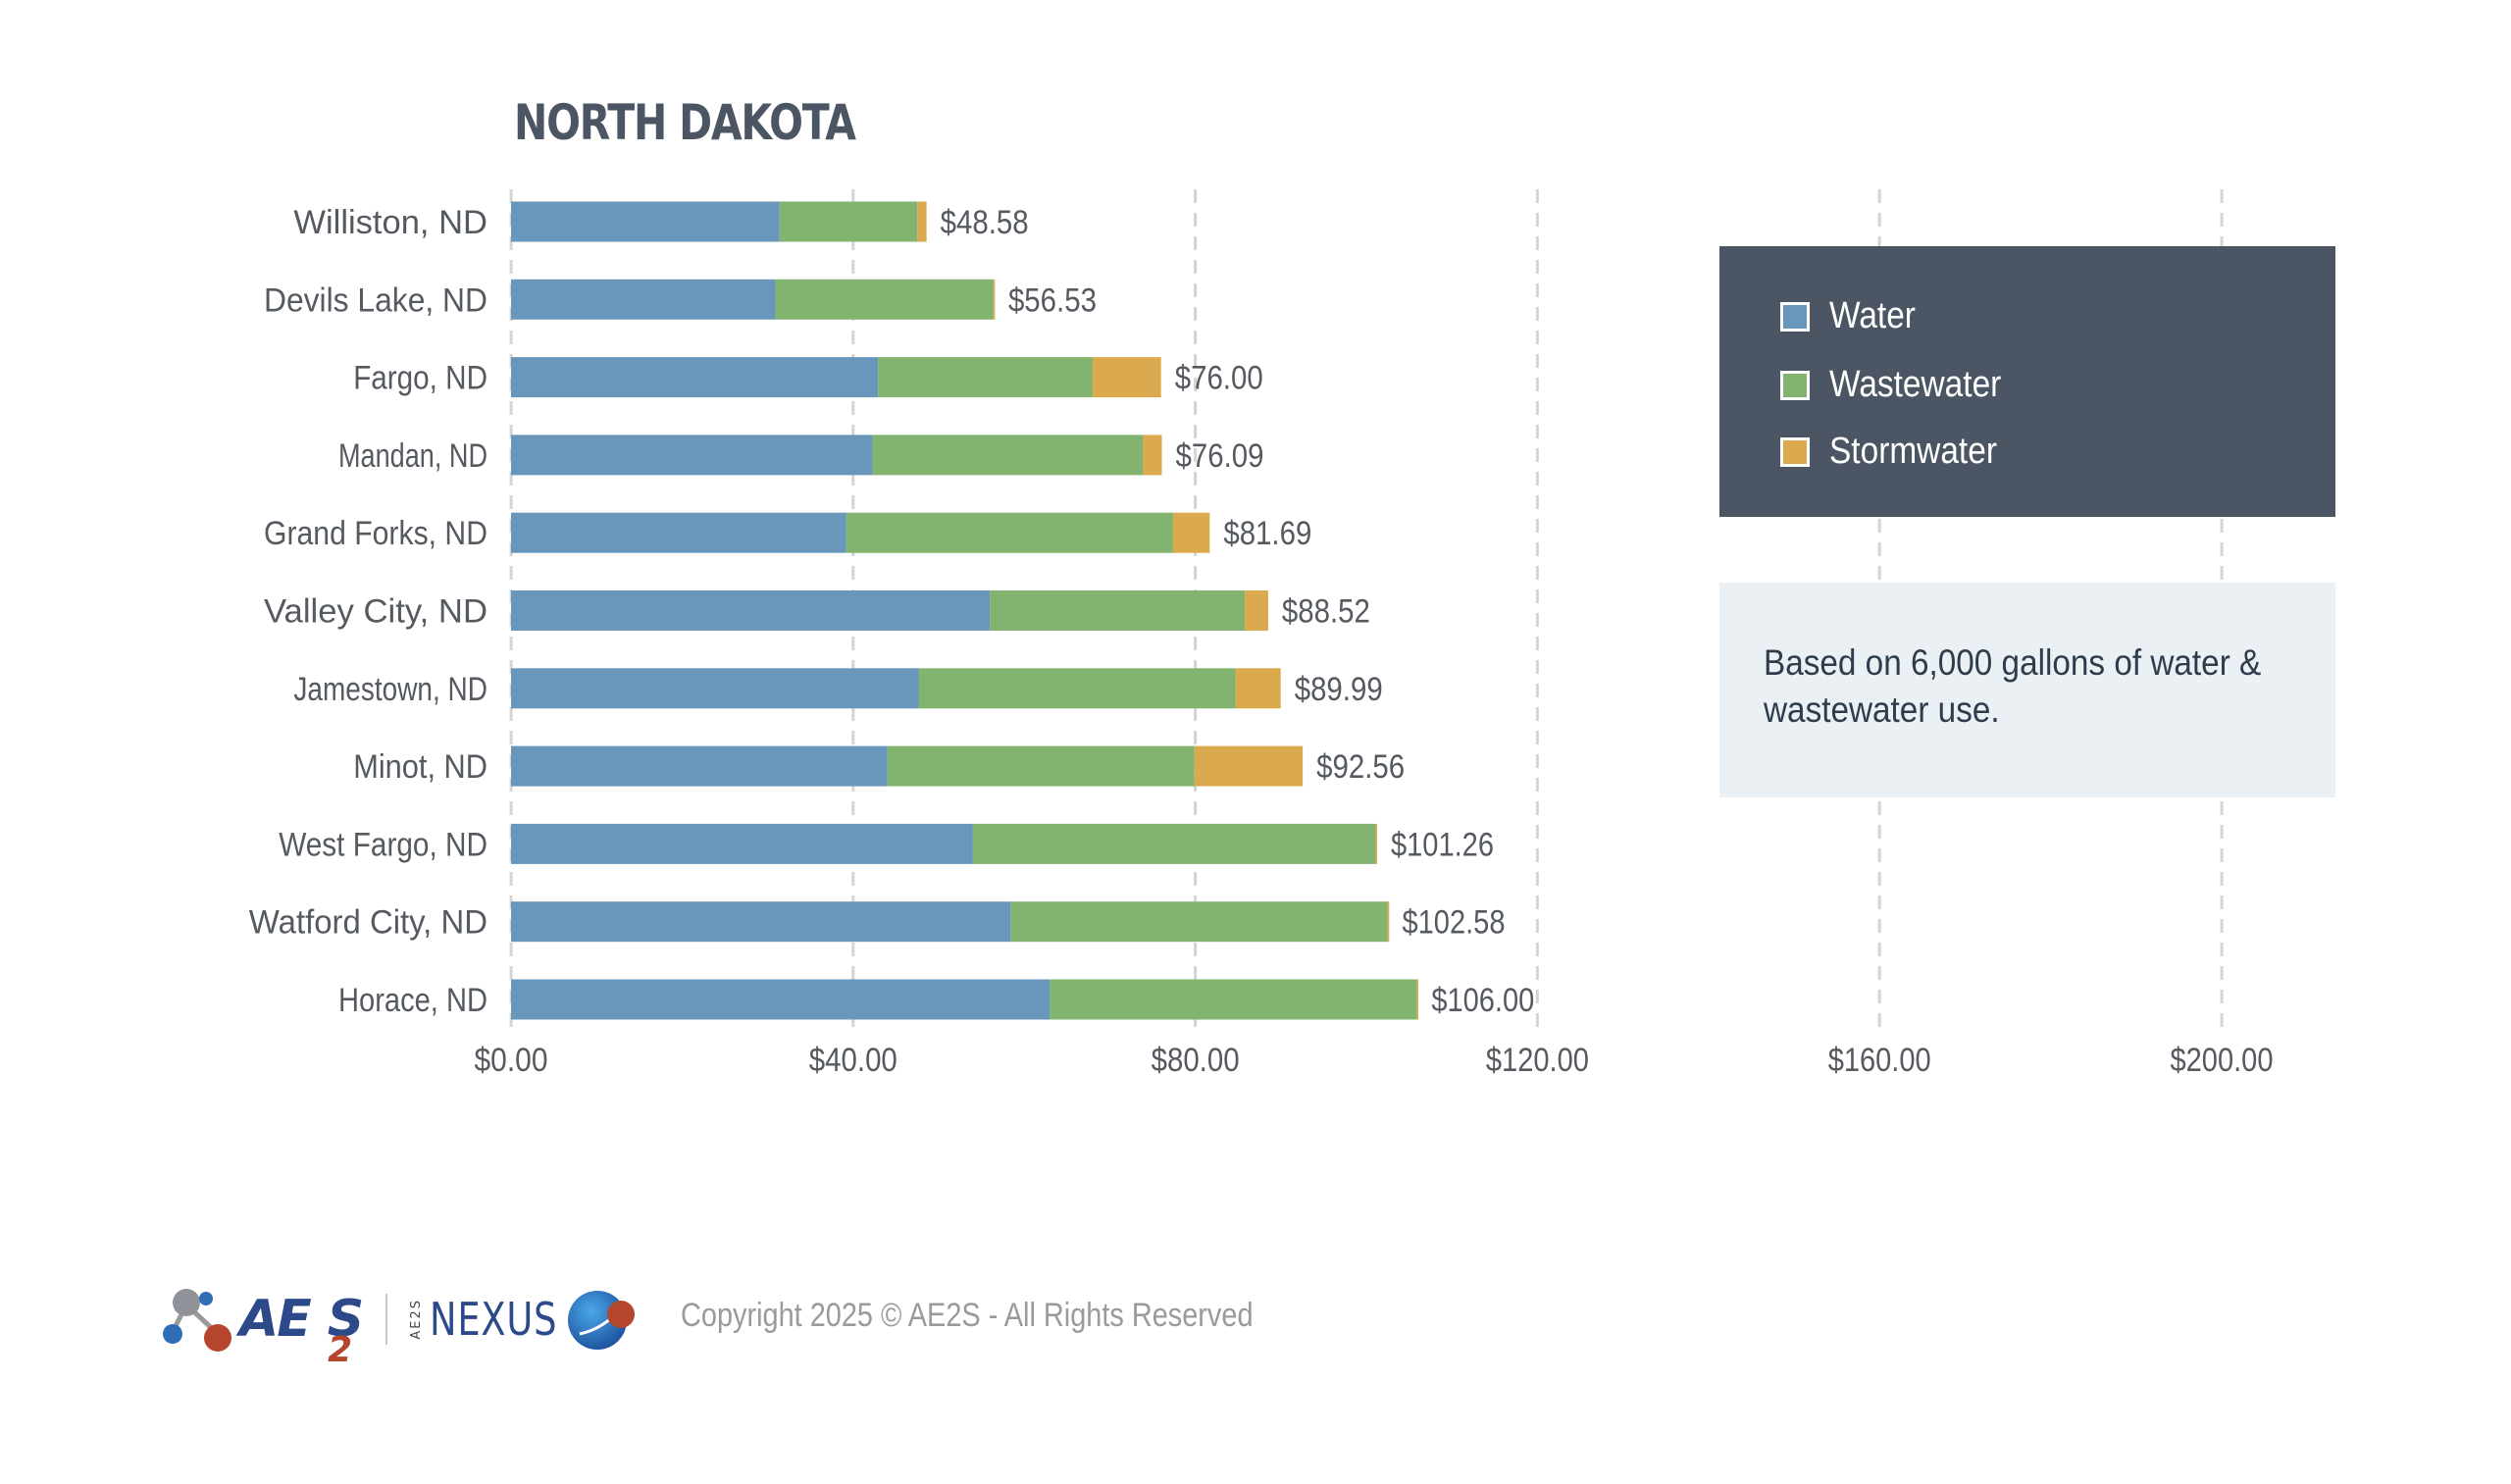 This screenshot has width=2511, height=1484. Describe the element at coordinates (1913, 451) in the screenshot. I see `legend-label: Stormwater` at that location.